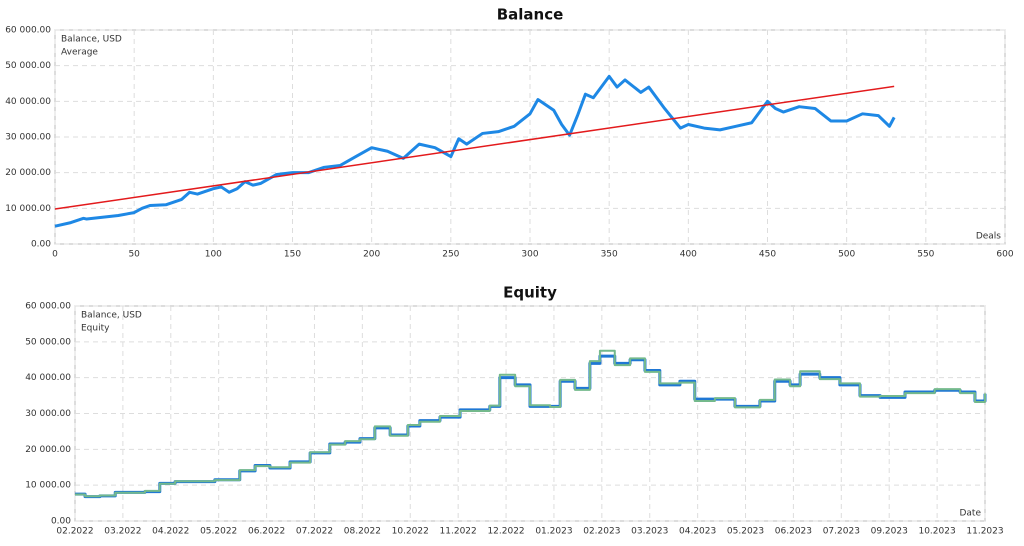 This screenshot has width=1024, height=546. What do you see at coordinates (213, 255) in the screenshot?
I see `x-tick-label: 100` at bounding box center [213, 255].